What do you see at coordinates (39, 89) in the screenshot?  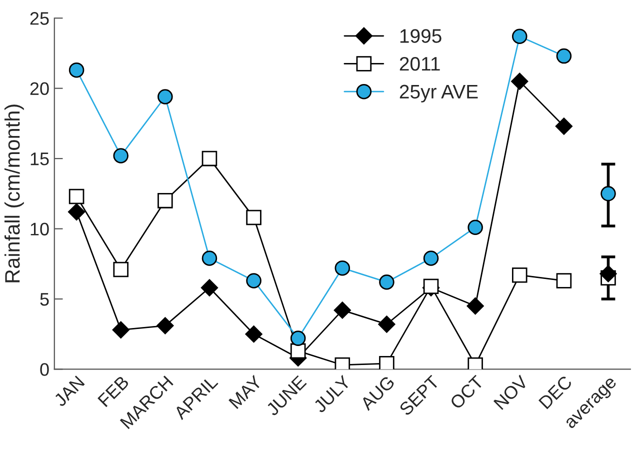 I see `y-tick-label: 20` at bounding box center [39, 89].